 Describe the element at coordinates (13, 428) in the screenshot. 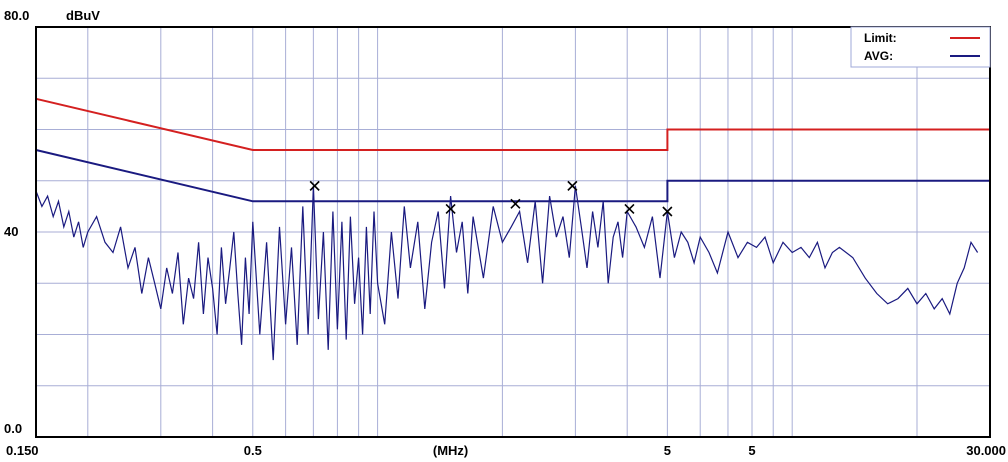

I see `y-tick-label: 0.0` at that location.